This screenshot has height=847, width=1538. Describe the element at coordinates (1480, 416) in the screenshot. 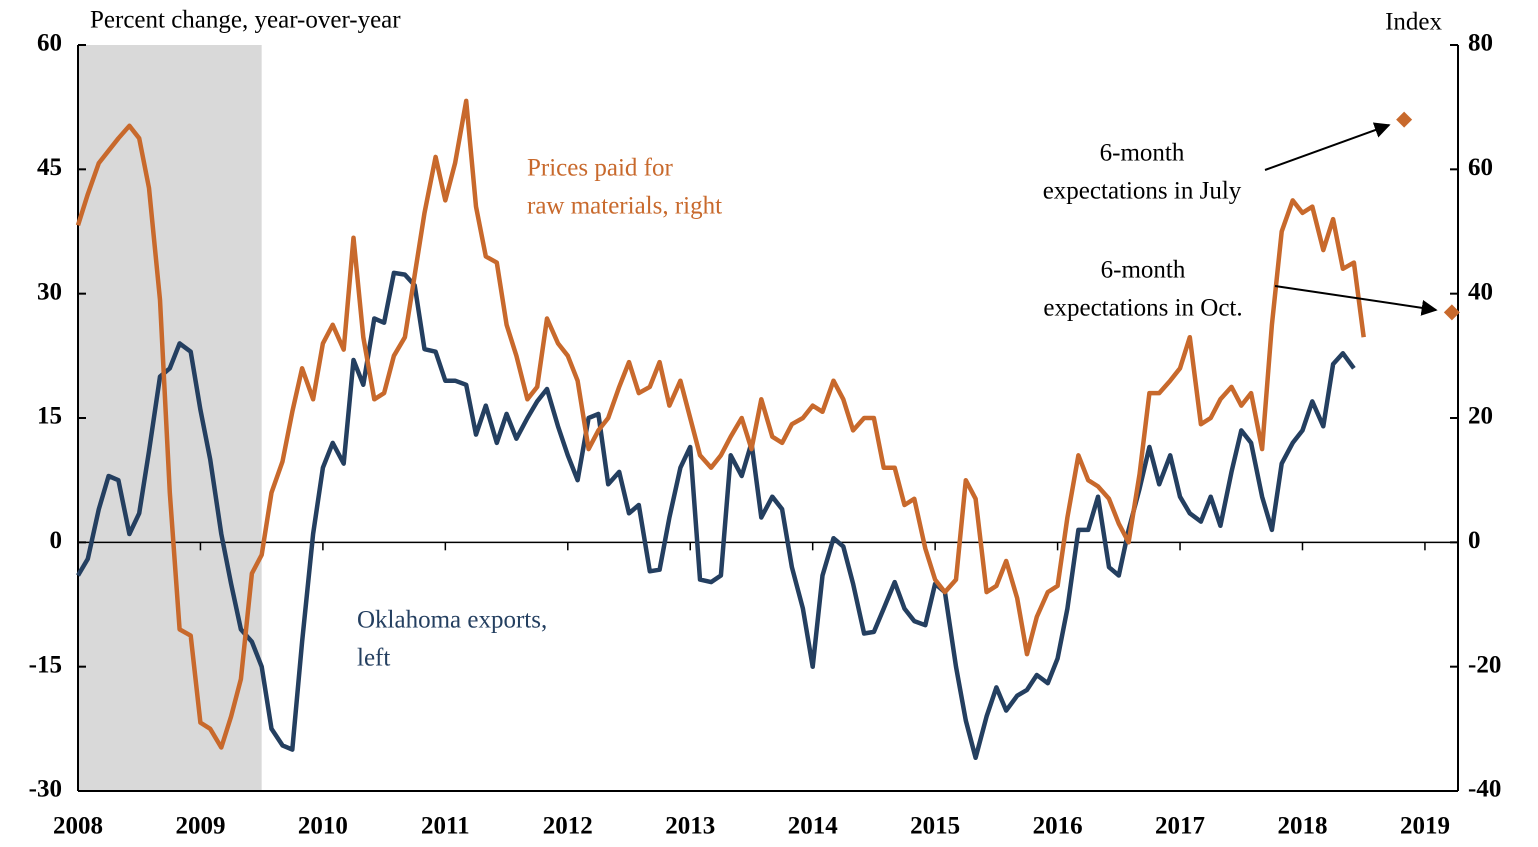

I see `y2-tick-label: 20` at that location.